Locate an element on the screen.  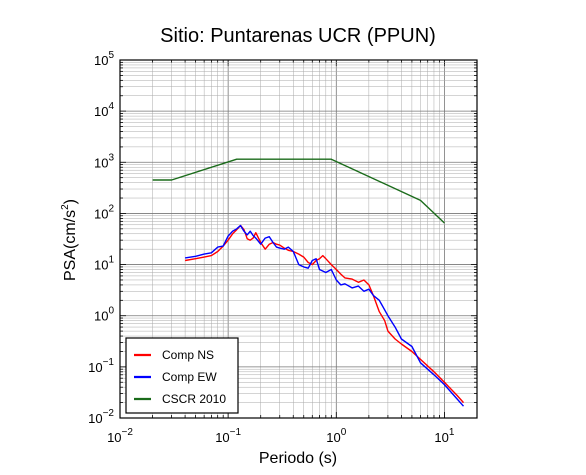
y-tick-label-exponent: 5 is located at coordinates (111, 55).